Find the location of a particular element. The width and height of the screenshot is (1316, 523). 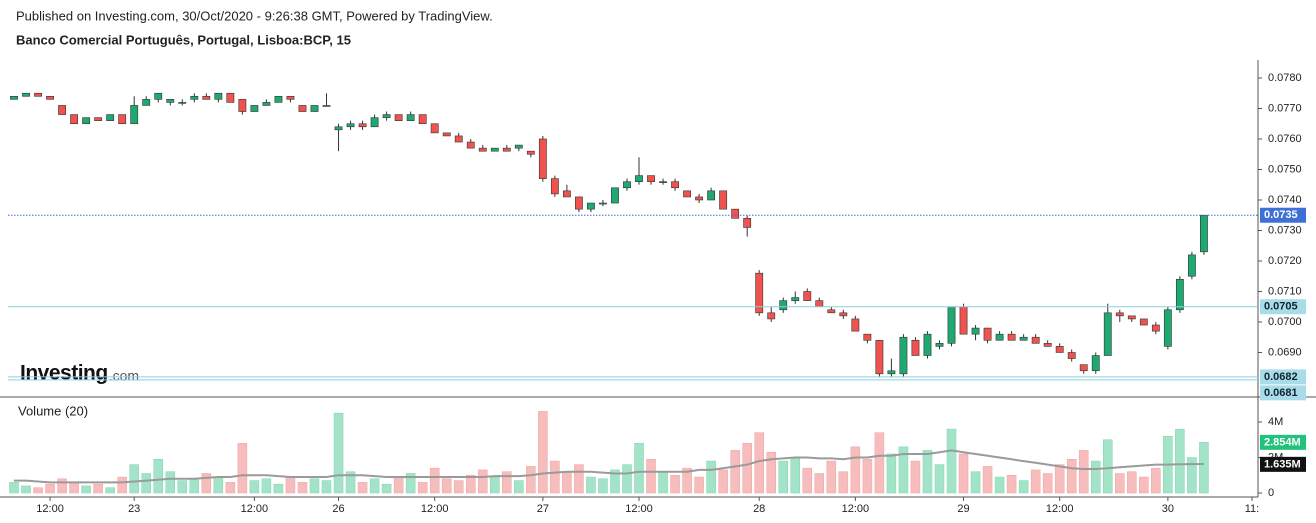

volume-last-label-box is located at coordinates (1283, 442).